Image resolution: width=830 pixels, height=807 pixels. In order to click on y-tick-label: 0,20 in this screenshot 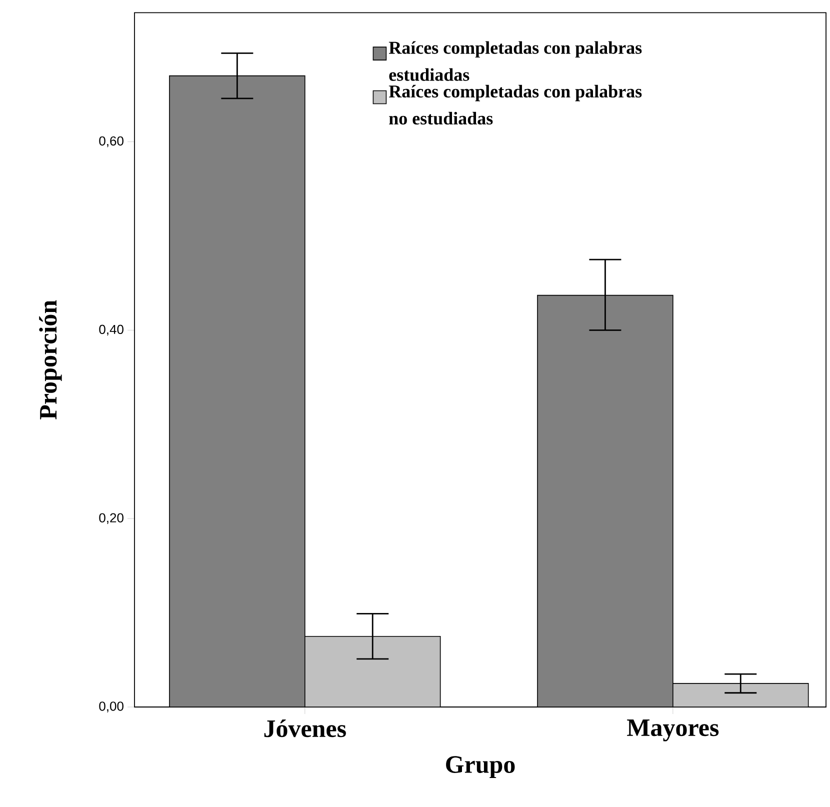, I will do `click(111, 518)`.